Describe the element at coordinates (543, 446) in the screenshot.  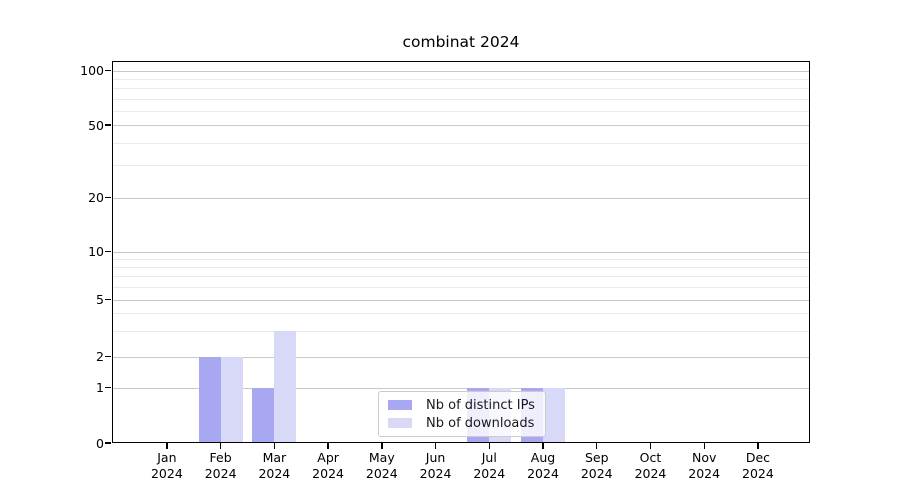
I see `x-tick-mark-aug` at that location.